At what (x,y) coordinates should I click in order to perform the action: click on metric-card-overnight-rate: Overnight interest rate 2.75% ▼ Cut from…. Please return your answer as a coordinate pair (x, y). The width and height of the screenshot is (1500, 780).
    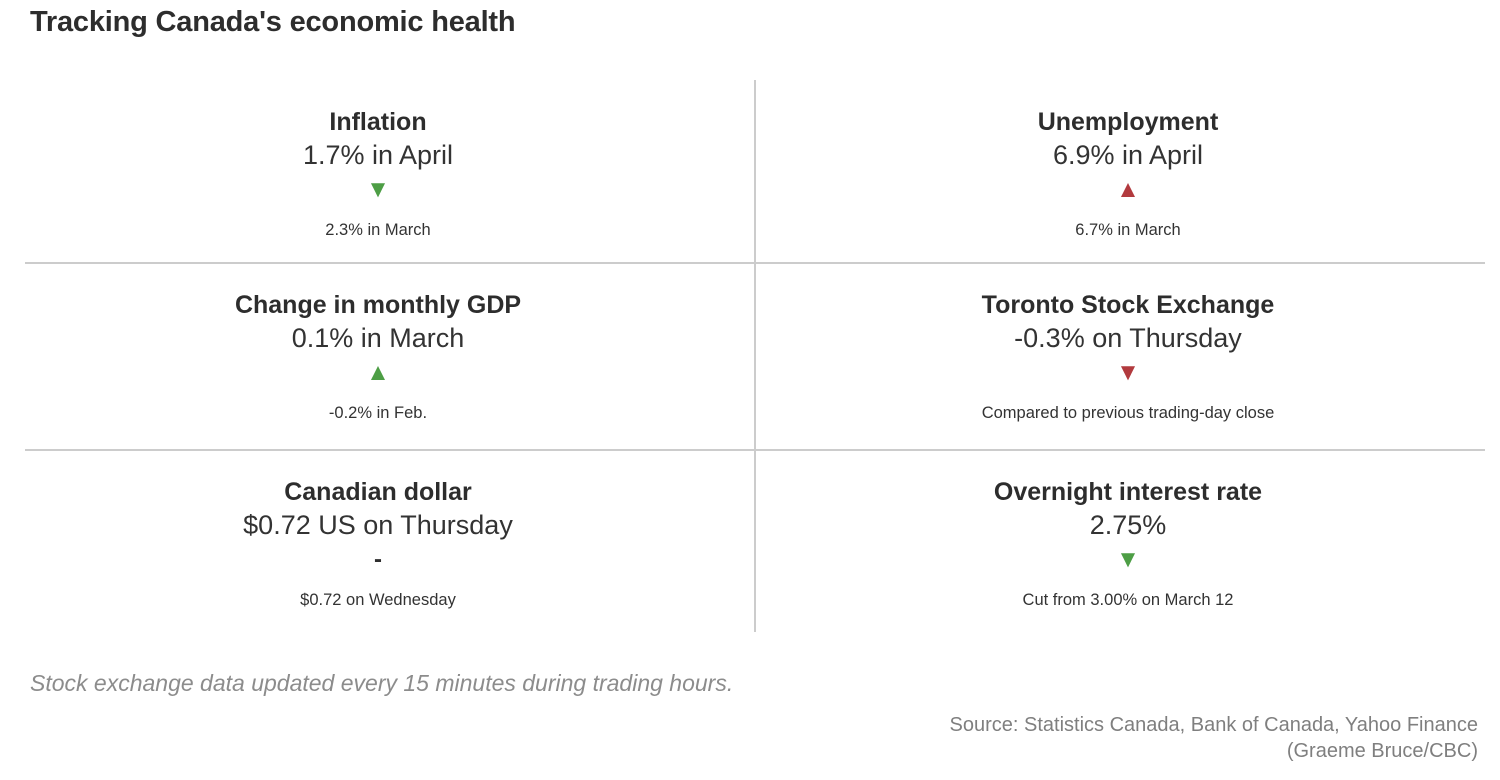
    Looking at the image, I should click on (1128, 541).